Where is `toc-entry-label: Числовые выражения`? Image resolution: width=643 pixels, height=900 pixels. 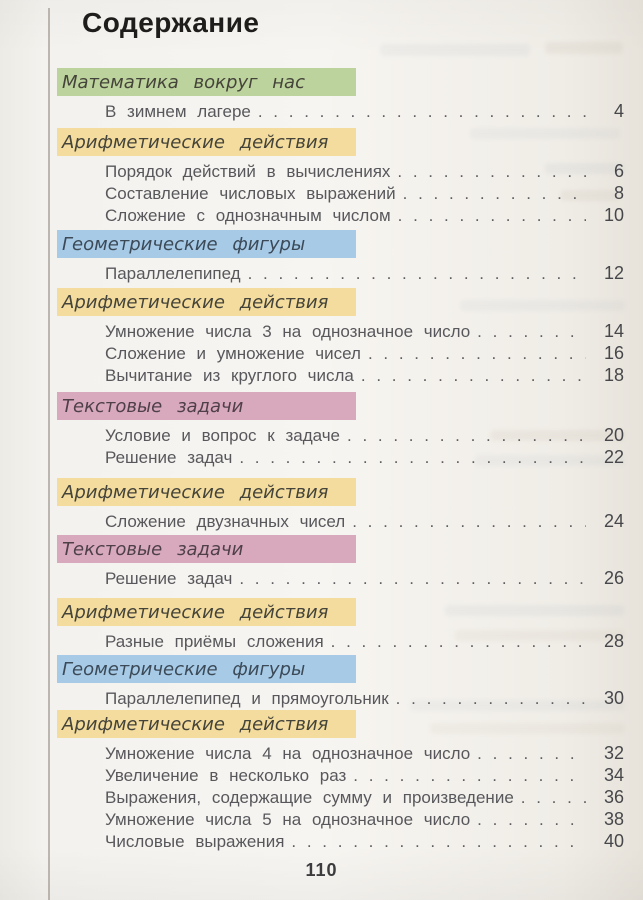 toc-entry-label: Числовые выражения is located at coordinates (195, 841).